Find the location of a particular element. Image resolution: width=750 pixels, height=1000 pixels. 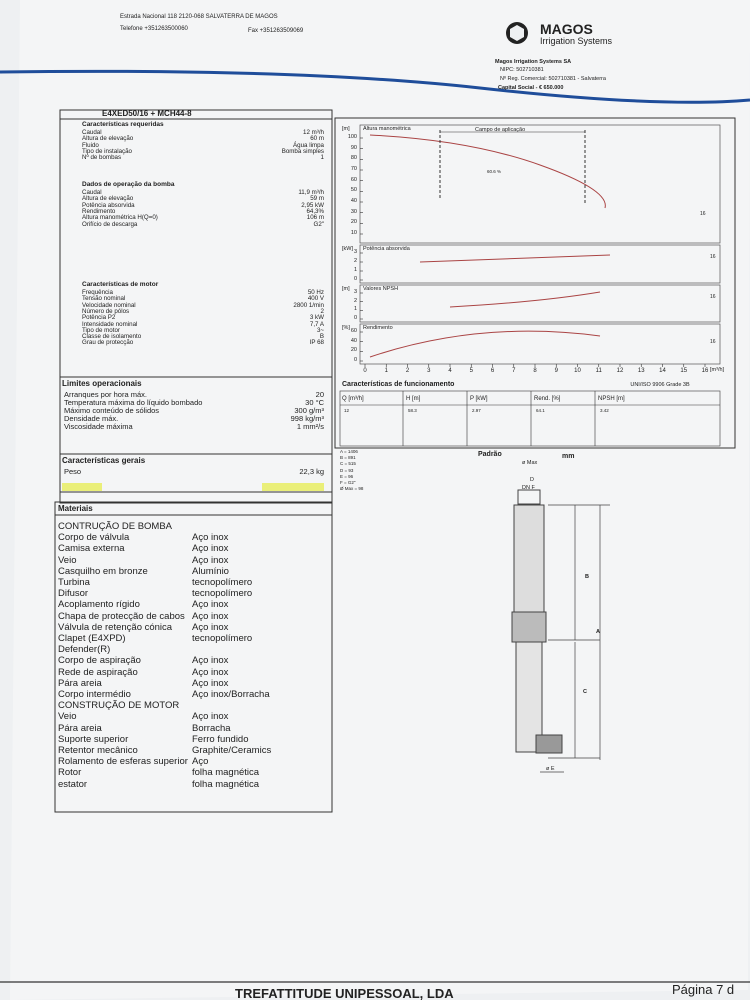

drawing-label: D is located at coordinates (532, 480).